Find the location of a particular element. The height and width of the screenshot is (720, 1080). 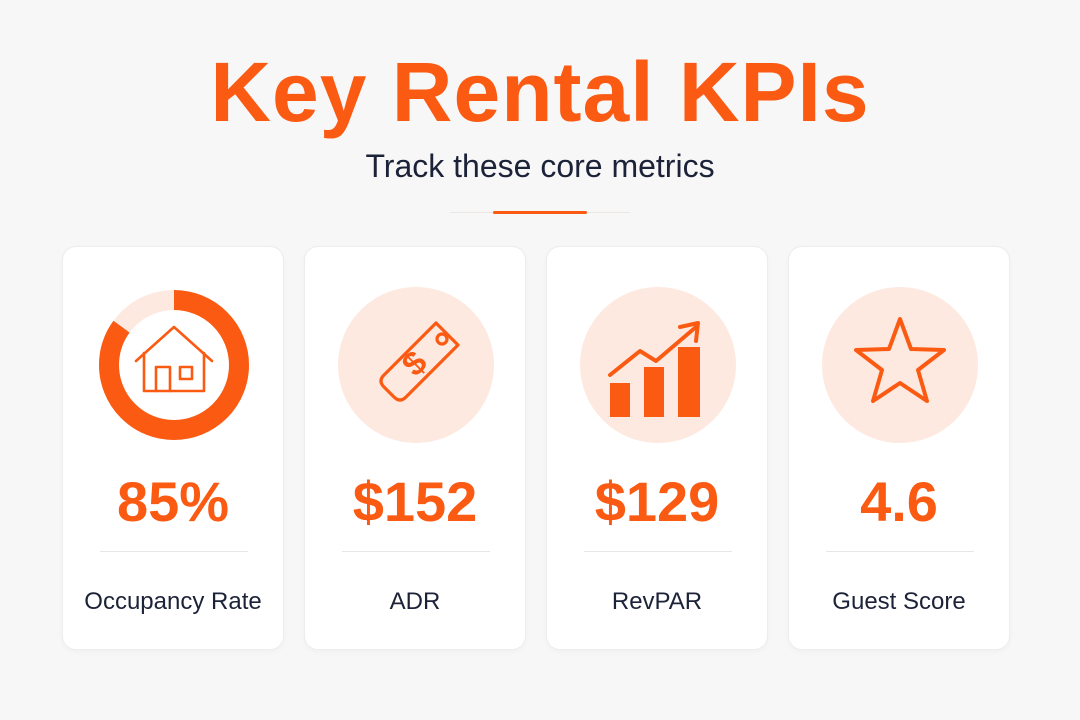

kpi-value-revpar: $129 is located at coordinates (657, 501).